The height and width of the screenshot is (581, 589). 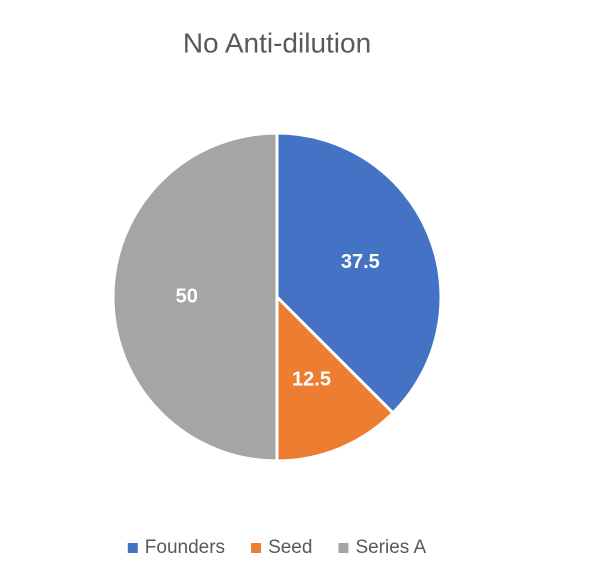 What do you see at coordinates (187, 296) in the screenshot?
I see `data-label: 50` at bounding box center [187, 296].